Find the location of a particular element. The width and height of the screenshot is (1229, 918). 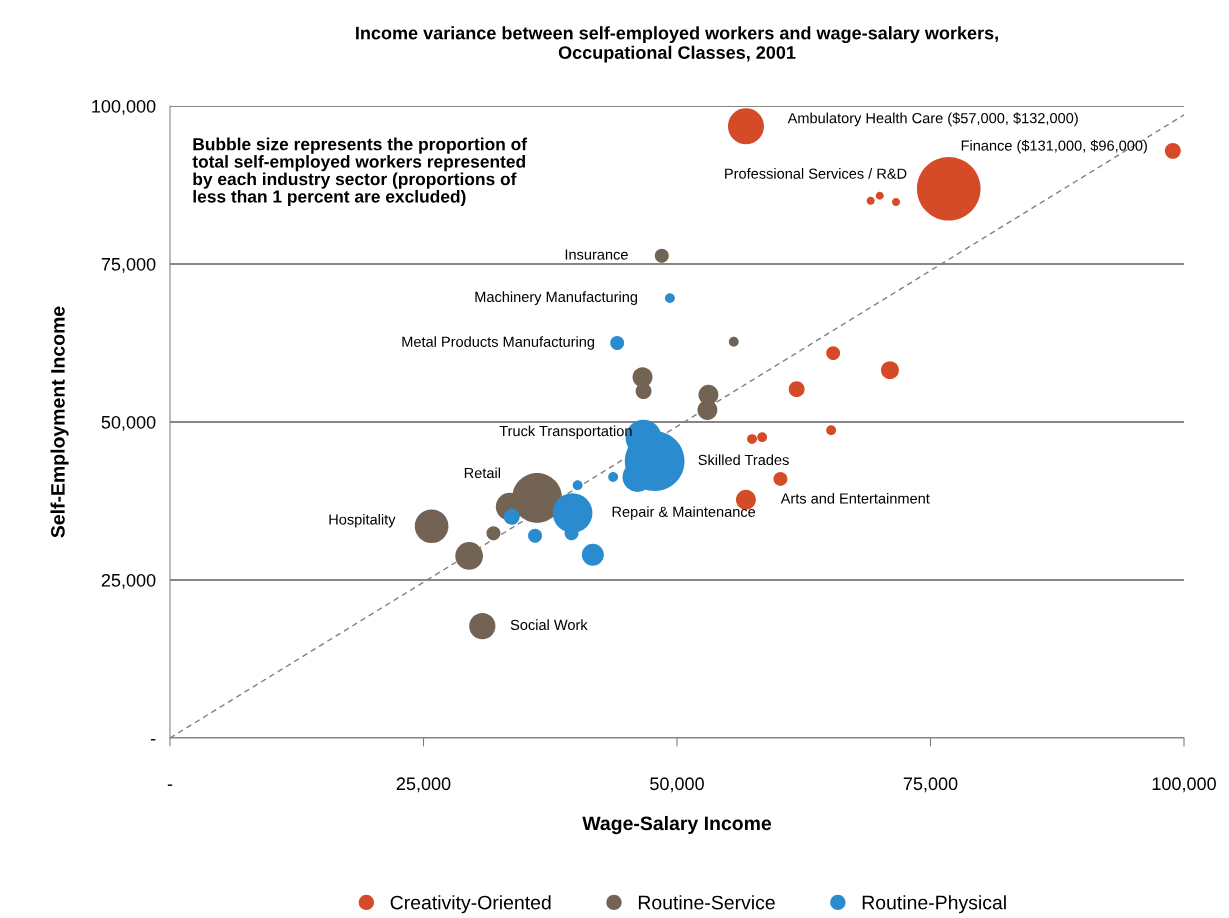

annotation: Machinery Manufacturing is located at coordinates (556, 298).